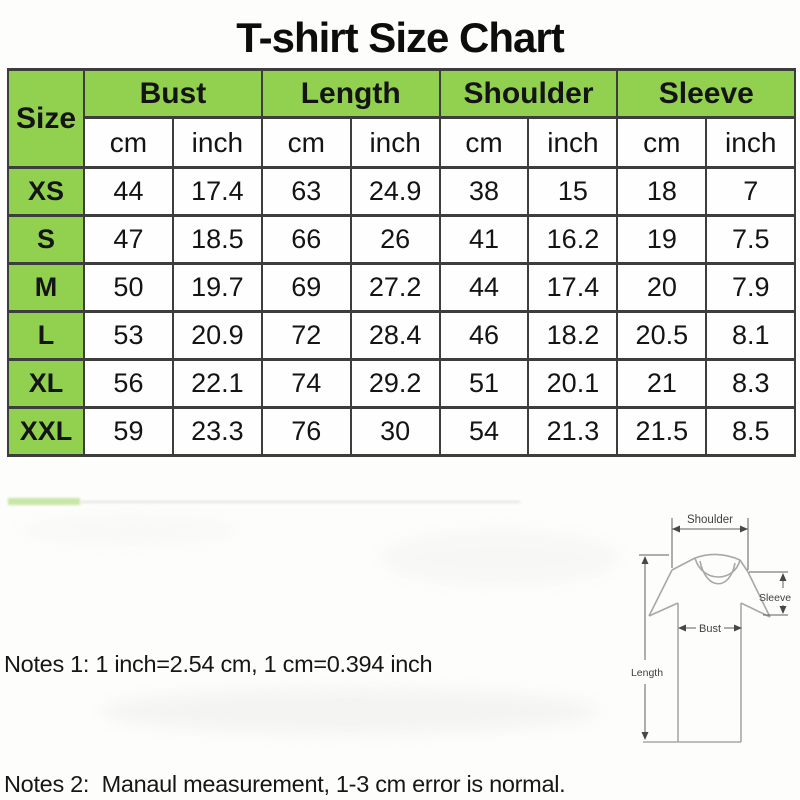  I want to click on value-cell: 74, so click(306, 383).